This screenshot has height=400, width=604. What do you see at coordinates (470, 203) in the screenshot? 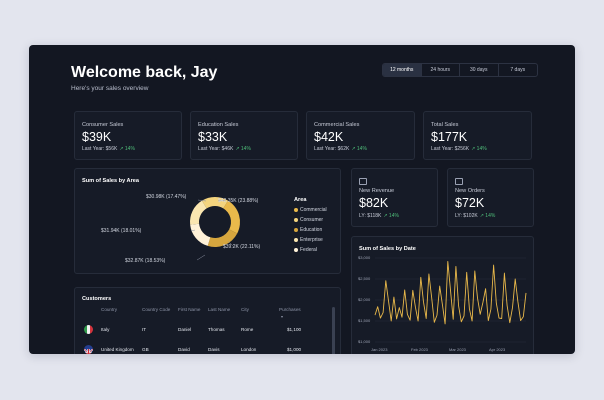
I see `kpi-value: $72K` at bounding box center [470, 203].